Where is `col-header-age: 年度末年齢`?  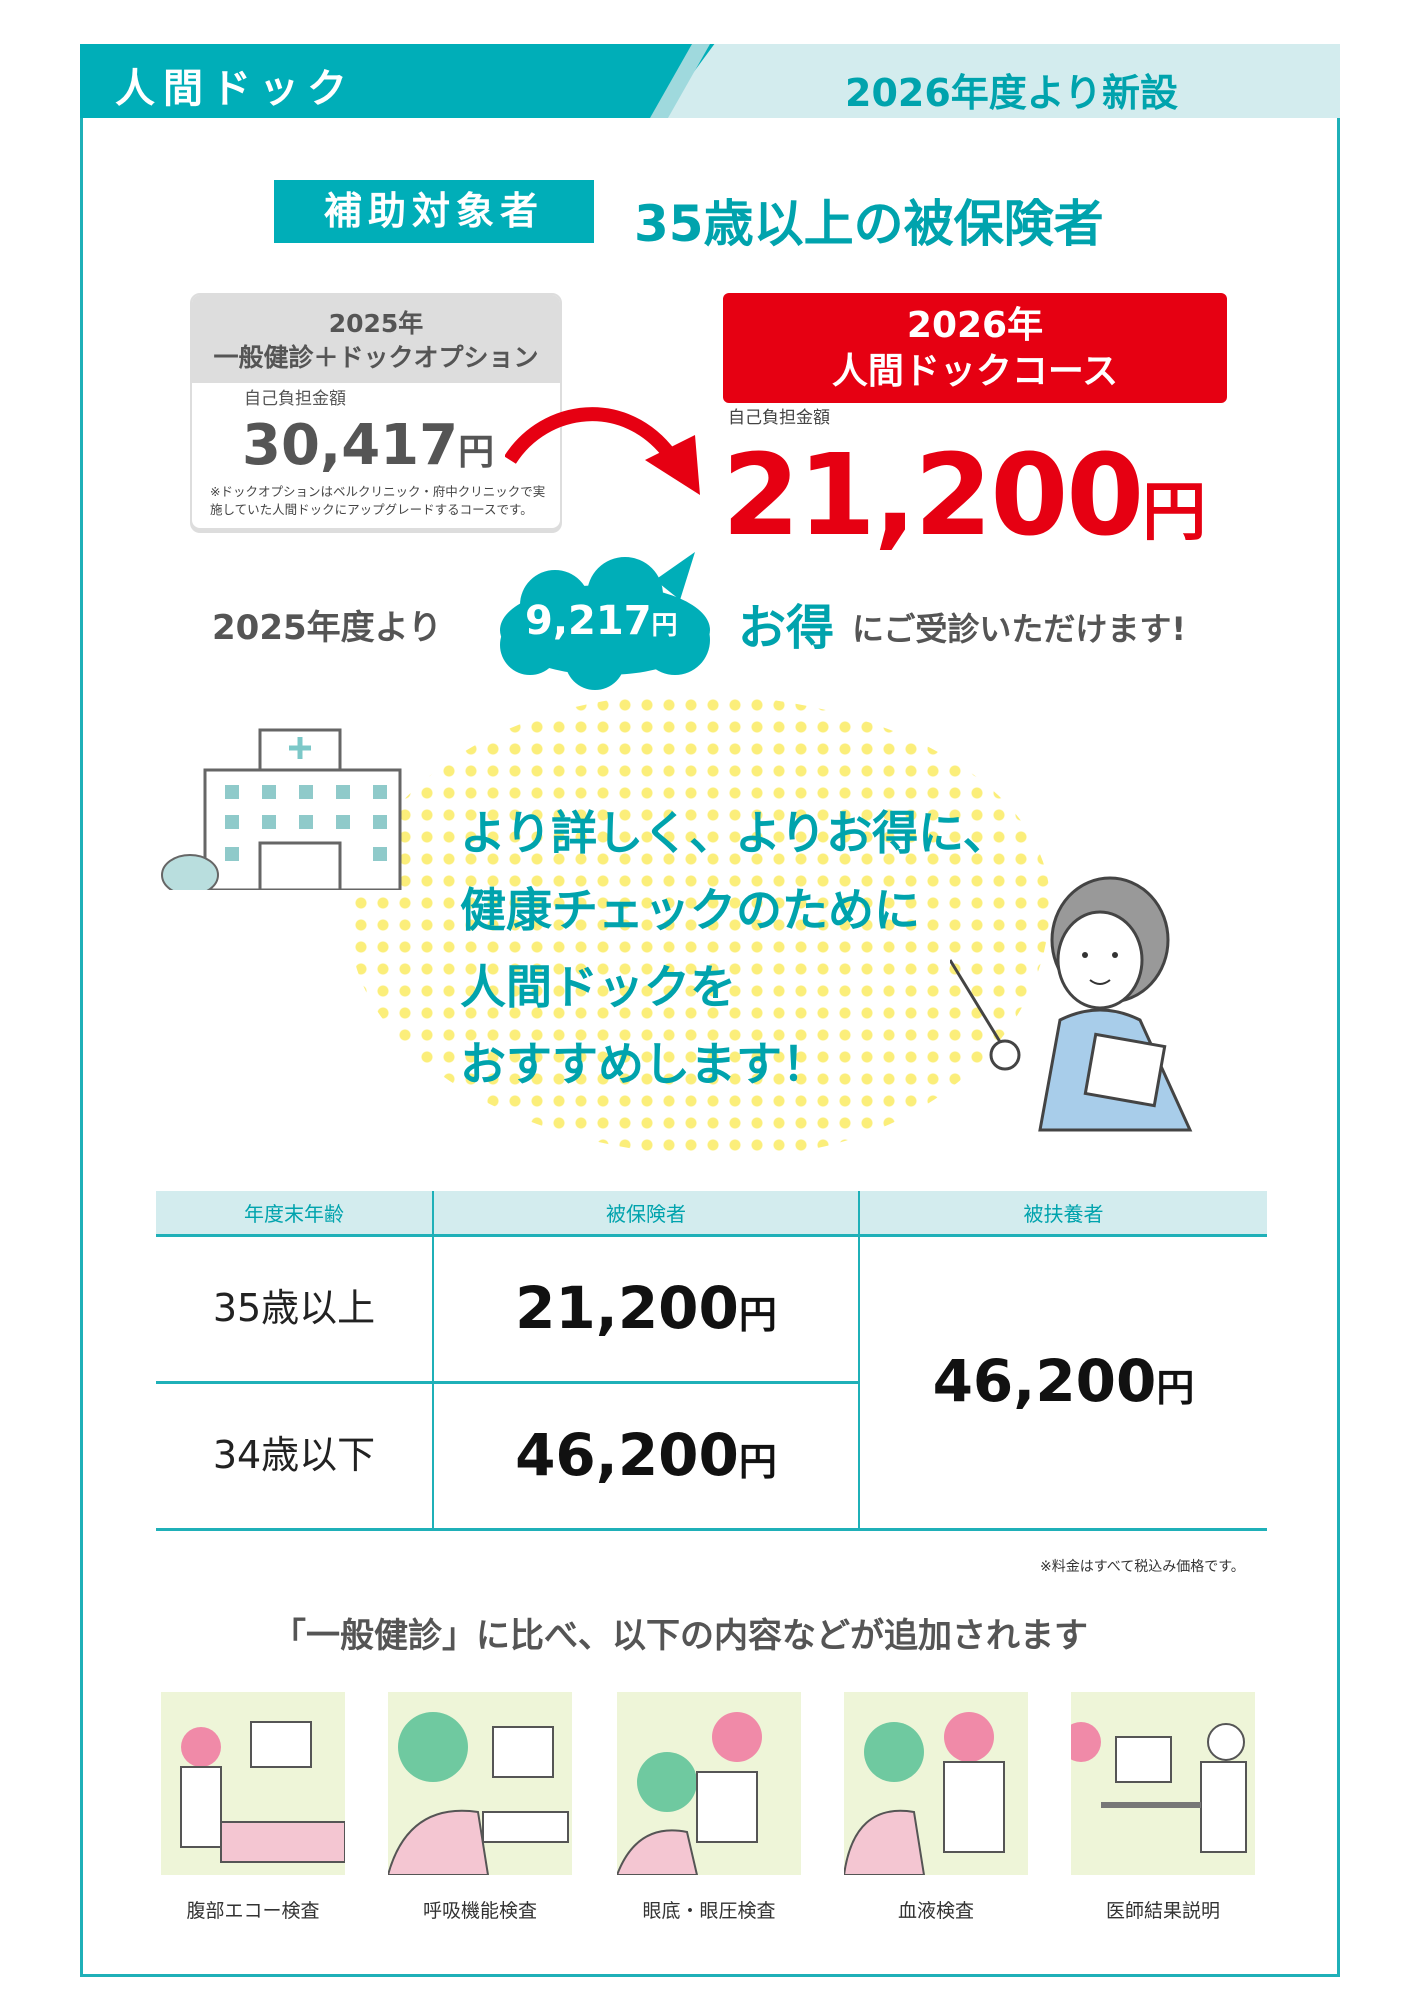
col-header-age: 年度末年齢 is located at coordinates (294, 1214).